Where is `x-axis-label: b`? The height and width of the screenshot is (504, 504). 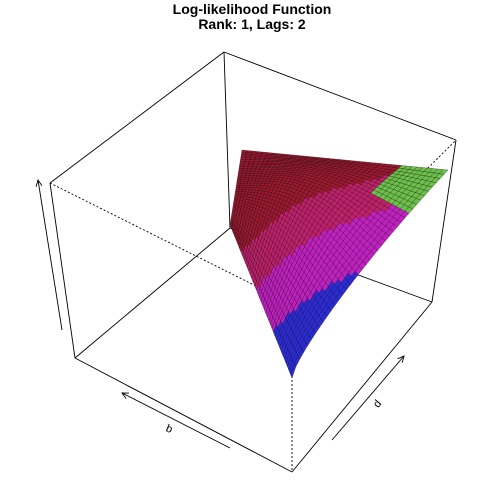
x-axis-label: b is located at coordinates (169, 429).